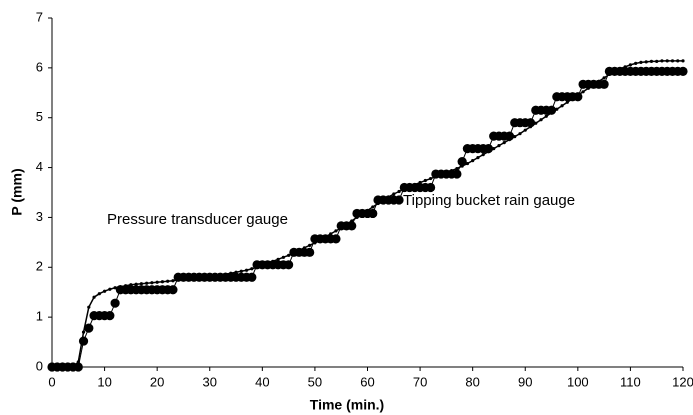 This screenshot has height=415, width=693. What do you see at coordinates (157, 381) in the screenshot?
I see `x-tick-label: 20` at bounding box center [157, 381].